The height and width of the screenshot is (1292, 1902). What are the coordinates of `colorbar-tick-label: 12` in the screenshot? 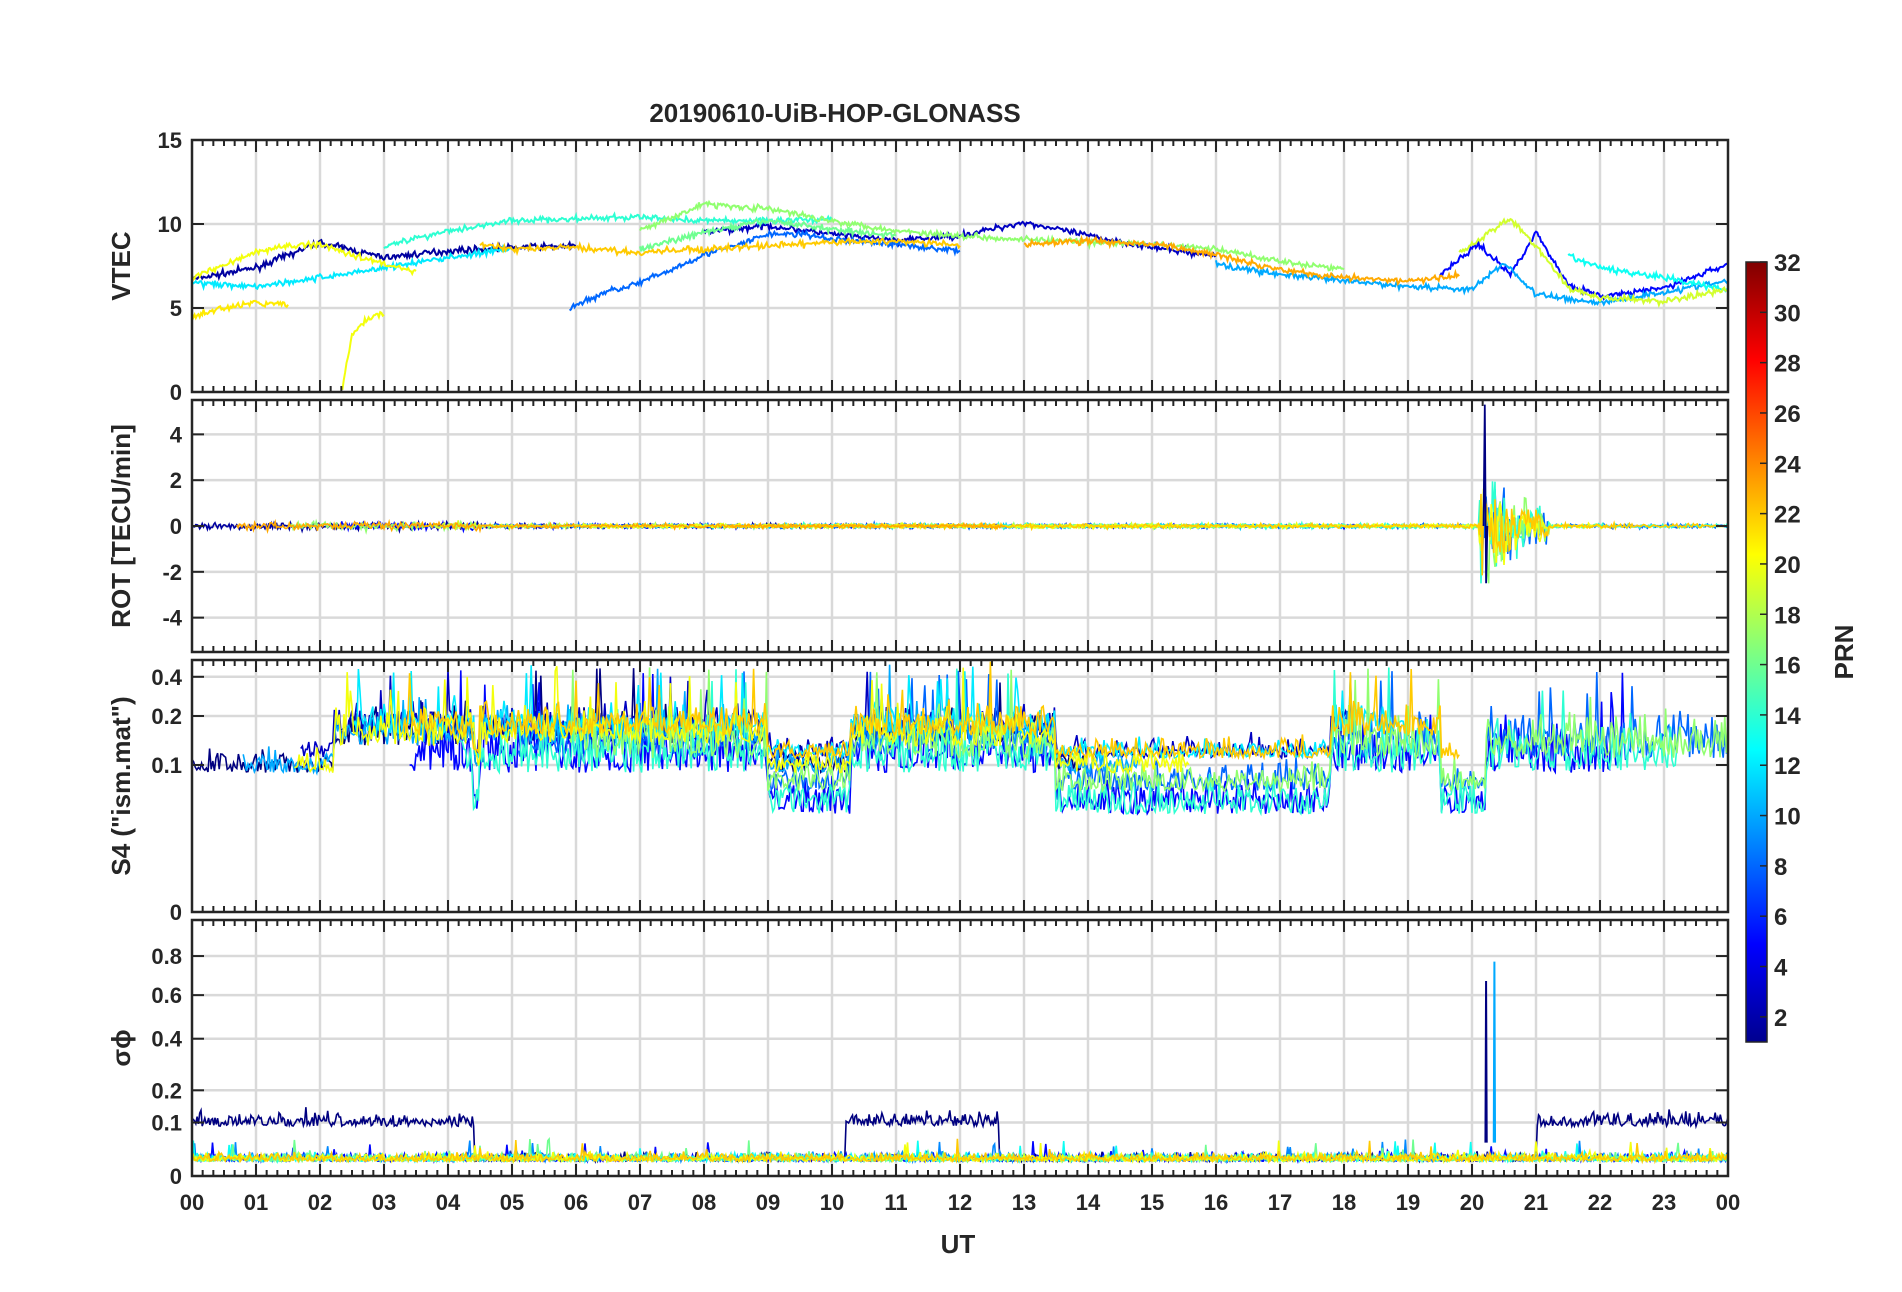 It's located at (1787, 766).